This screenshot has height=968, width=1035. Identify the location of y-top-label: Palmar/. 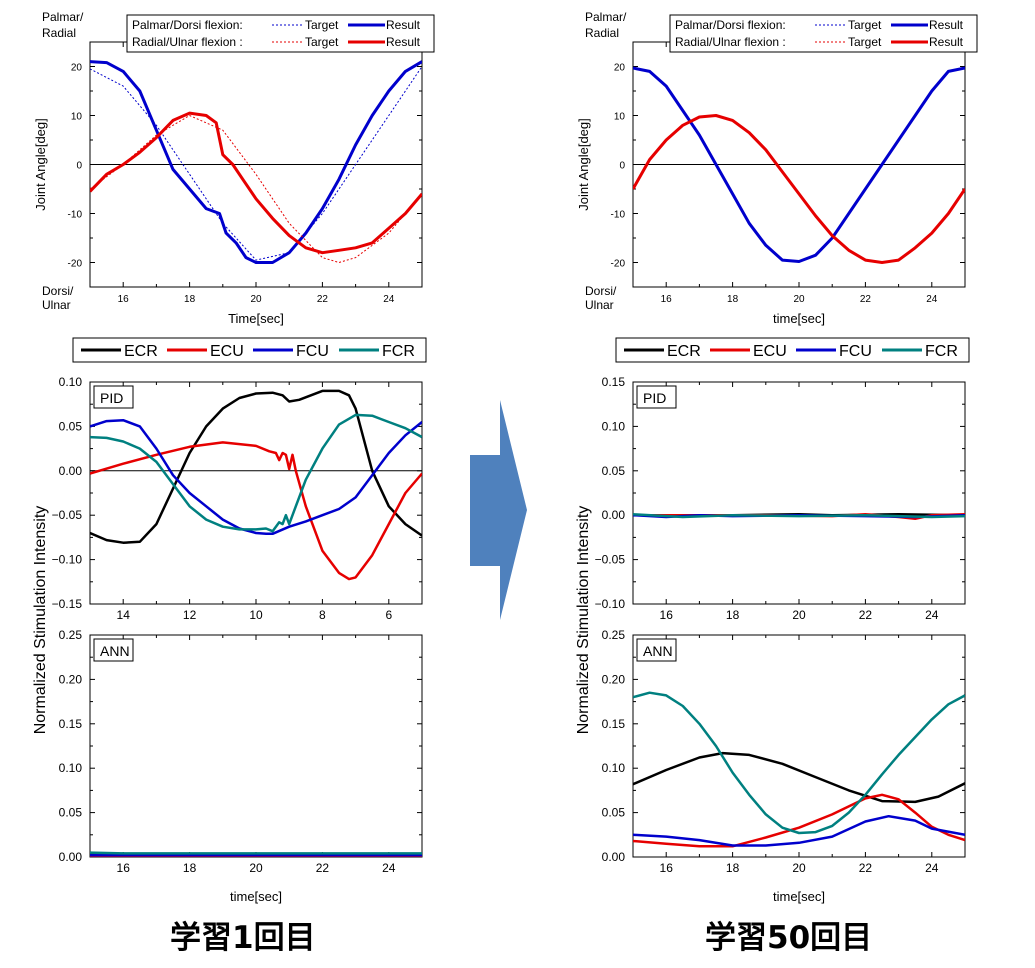
(63, 17).